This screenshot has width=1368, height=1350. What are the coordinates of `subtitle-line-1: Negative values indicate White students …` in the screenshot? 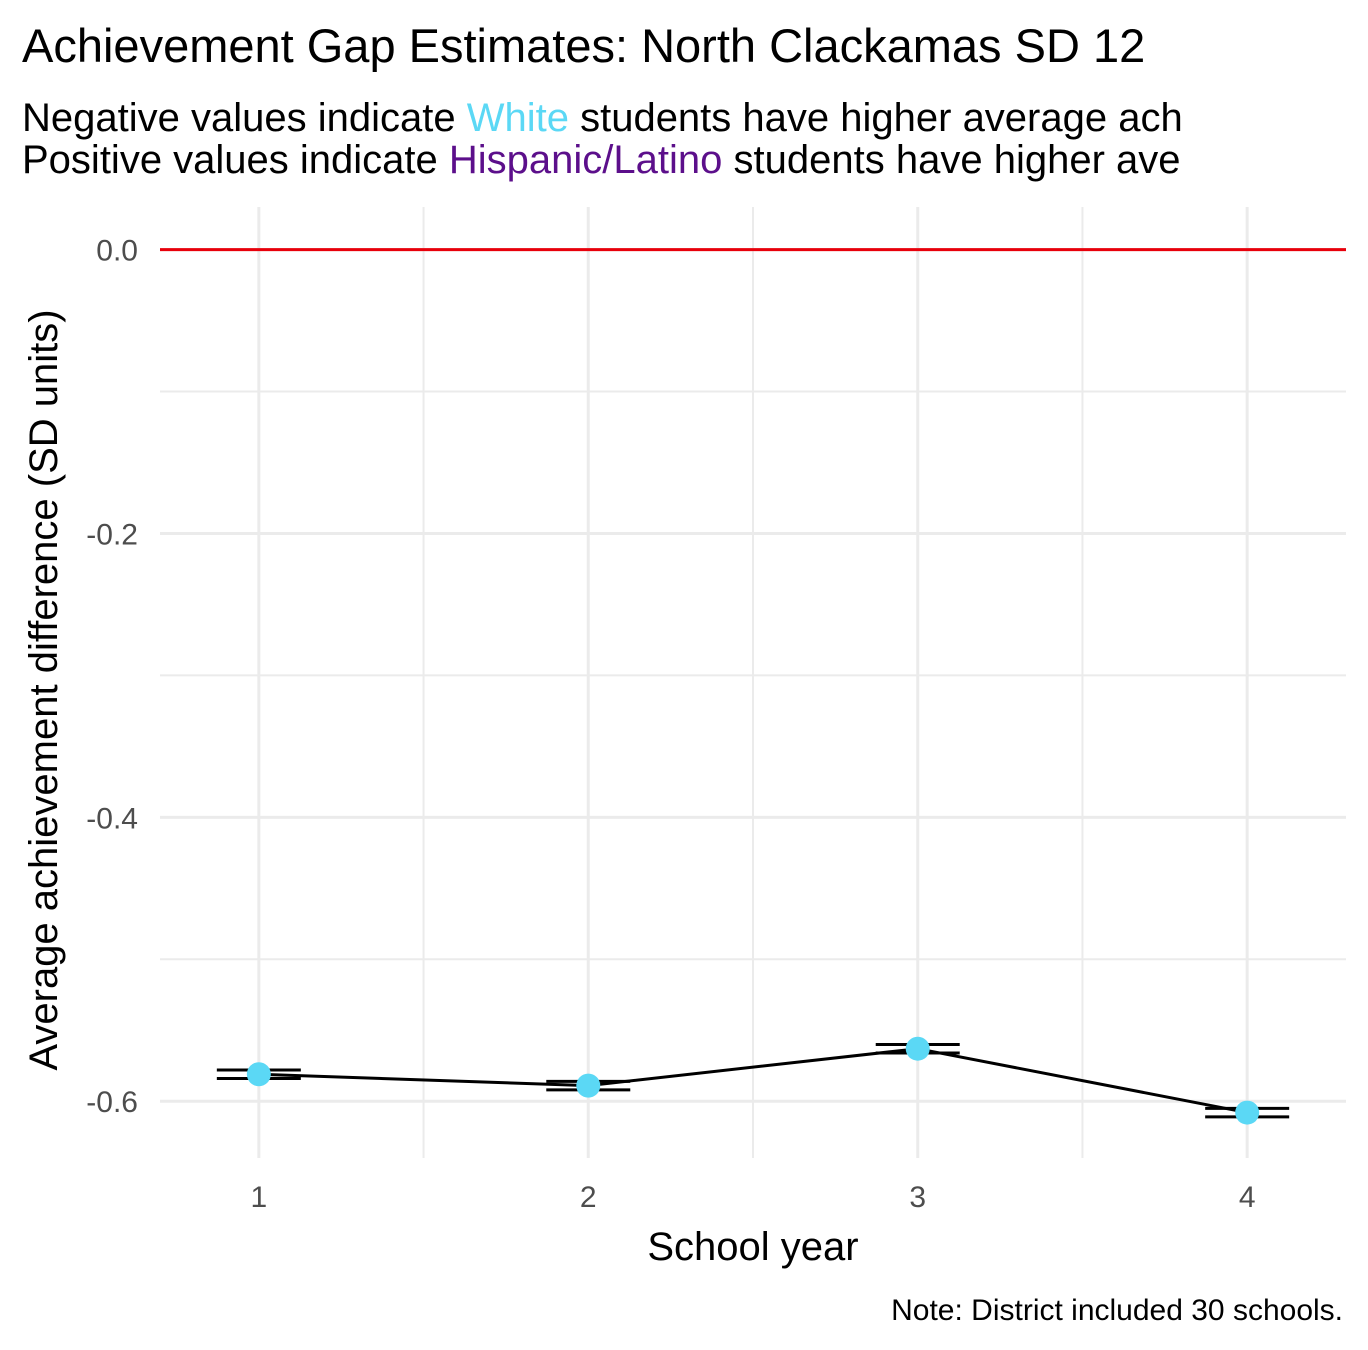 It's located at (602, 118).